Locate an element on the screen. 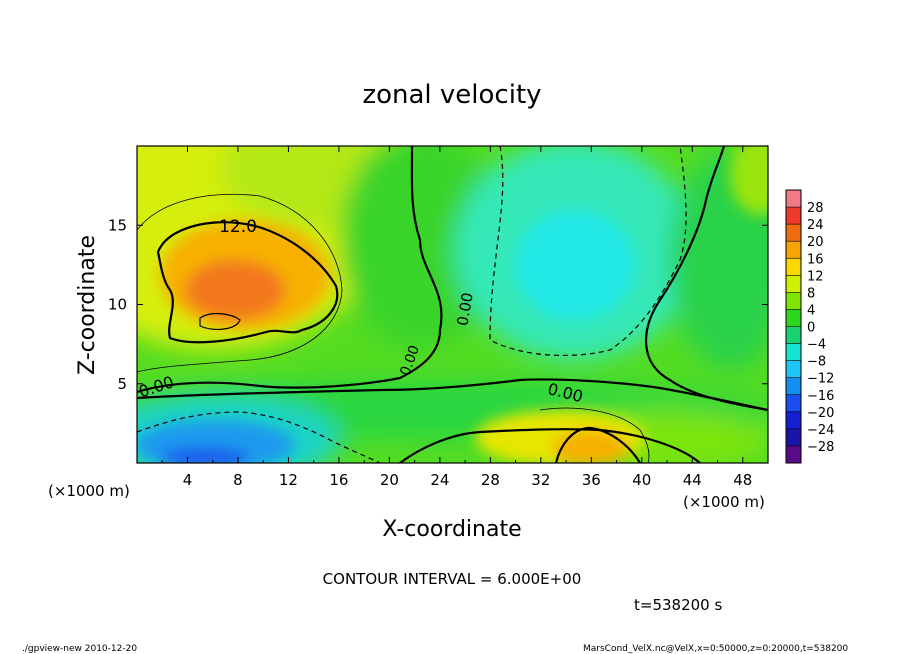 The height and width of the screenshot is (654, 904). field-right-green is located at coordinates (719, 260).